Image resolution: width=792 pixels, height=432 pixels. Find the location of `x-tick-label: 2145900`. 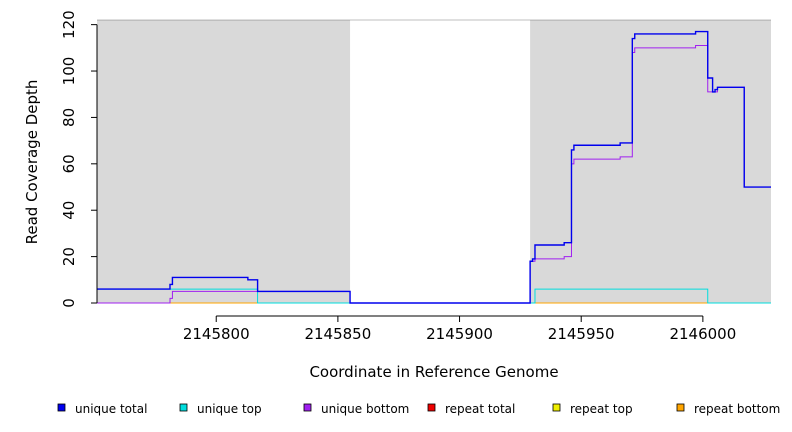

x-tick-label: 2145900 is located at coordinates (459, 334).